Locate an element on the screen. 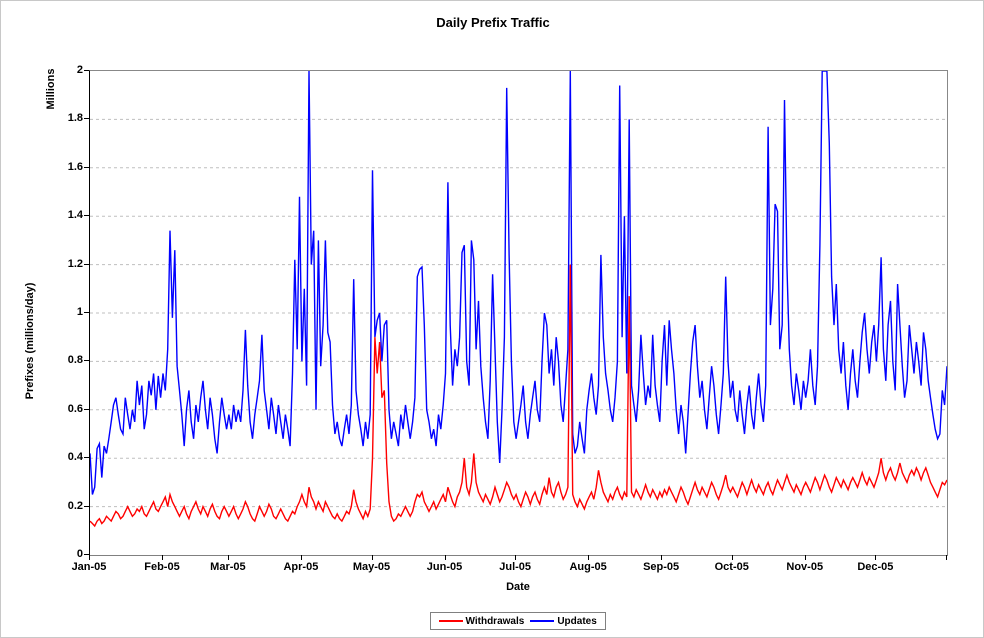  x-tick-label: Aug-05 is located at coordinates (588, 567).